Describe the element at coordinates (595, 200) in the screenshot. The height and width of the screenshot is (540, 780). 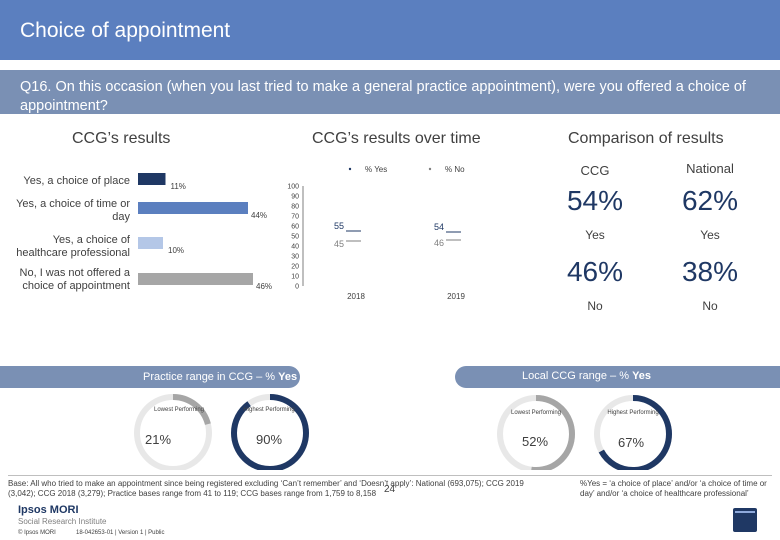
I see `ccg-yes-value: 54%` at that location.